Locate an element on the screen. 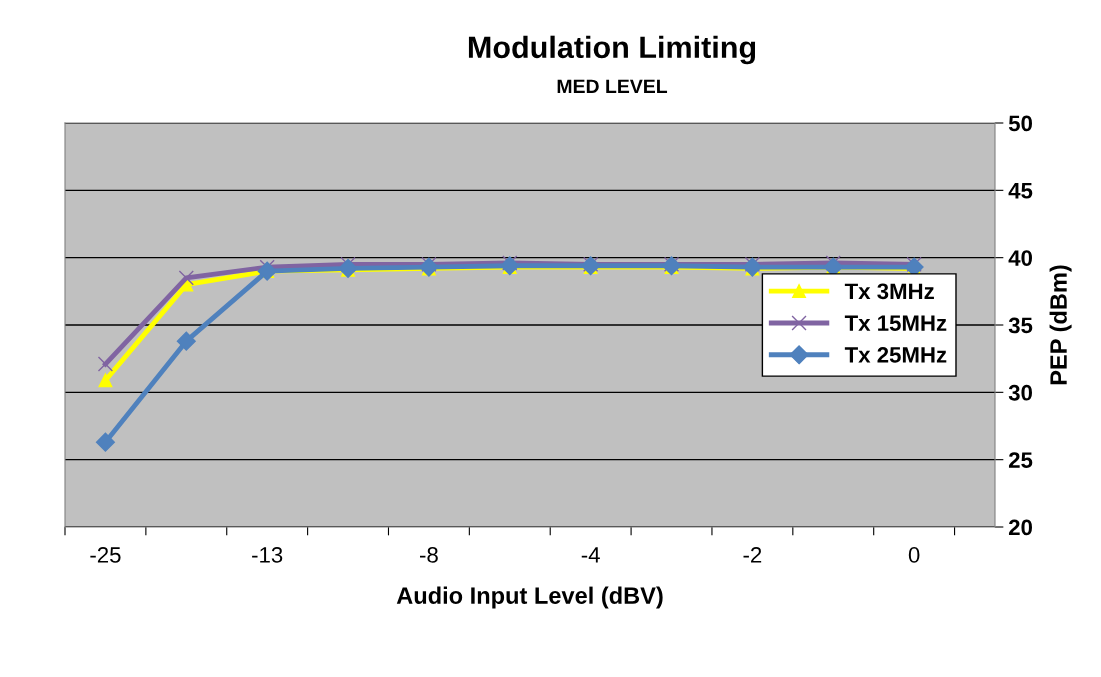  legend-label: Tx 3MHz is located at coordinates (889, 291).